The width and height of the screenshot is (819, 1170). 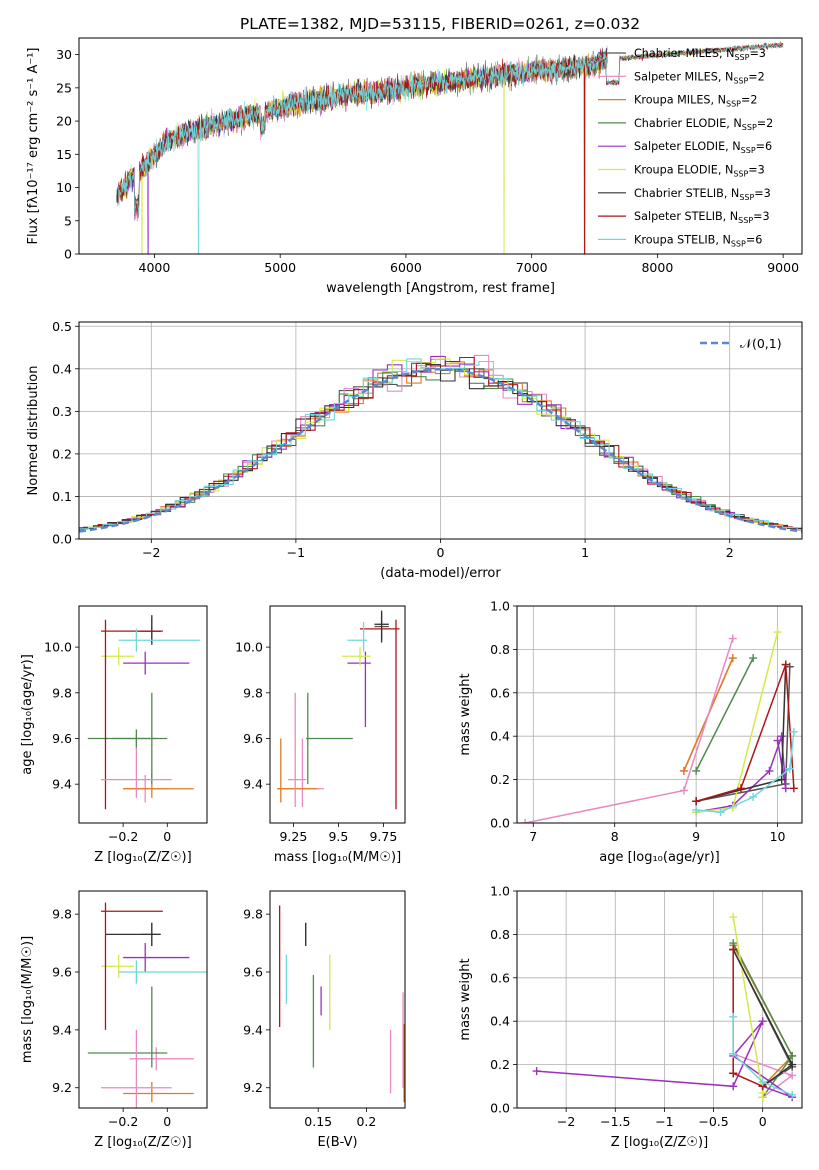 What do you see at coordinates (702, 194) in the screenshot?
I see `legend-label: Chabrier STELIB, NSSP=3` at bounding box center [702, 194].